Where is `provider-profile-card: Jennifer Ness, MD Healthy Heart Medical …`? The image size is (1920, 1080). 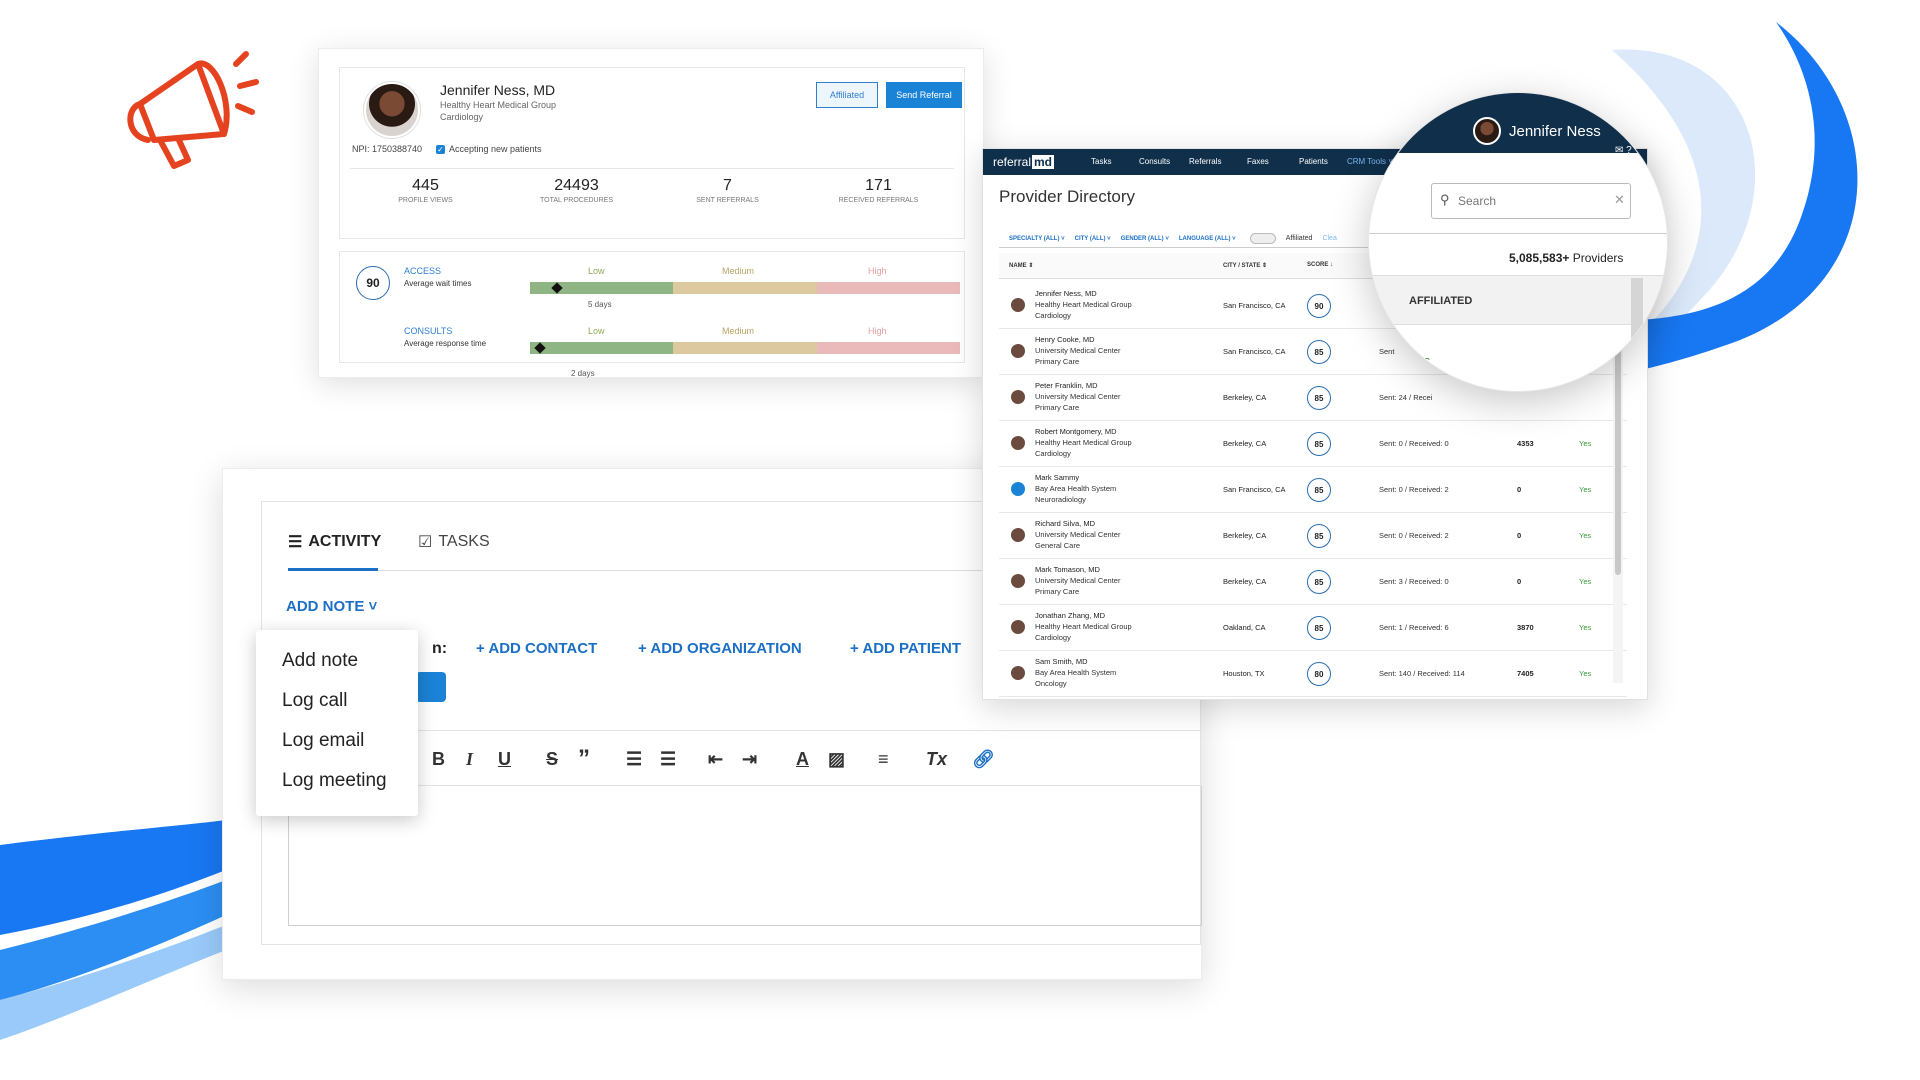
provider-profile-card: Jennifer Ness, MD Healthy Heart Medical … is located at coordinates (651, 213).